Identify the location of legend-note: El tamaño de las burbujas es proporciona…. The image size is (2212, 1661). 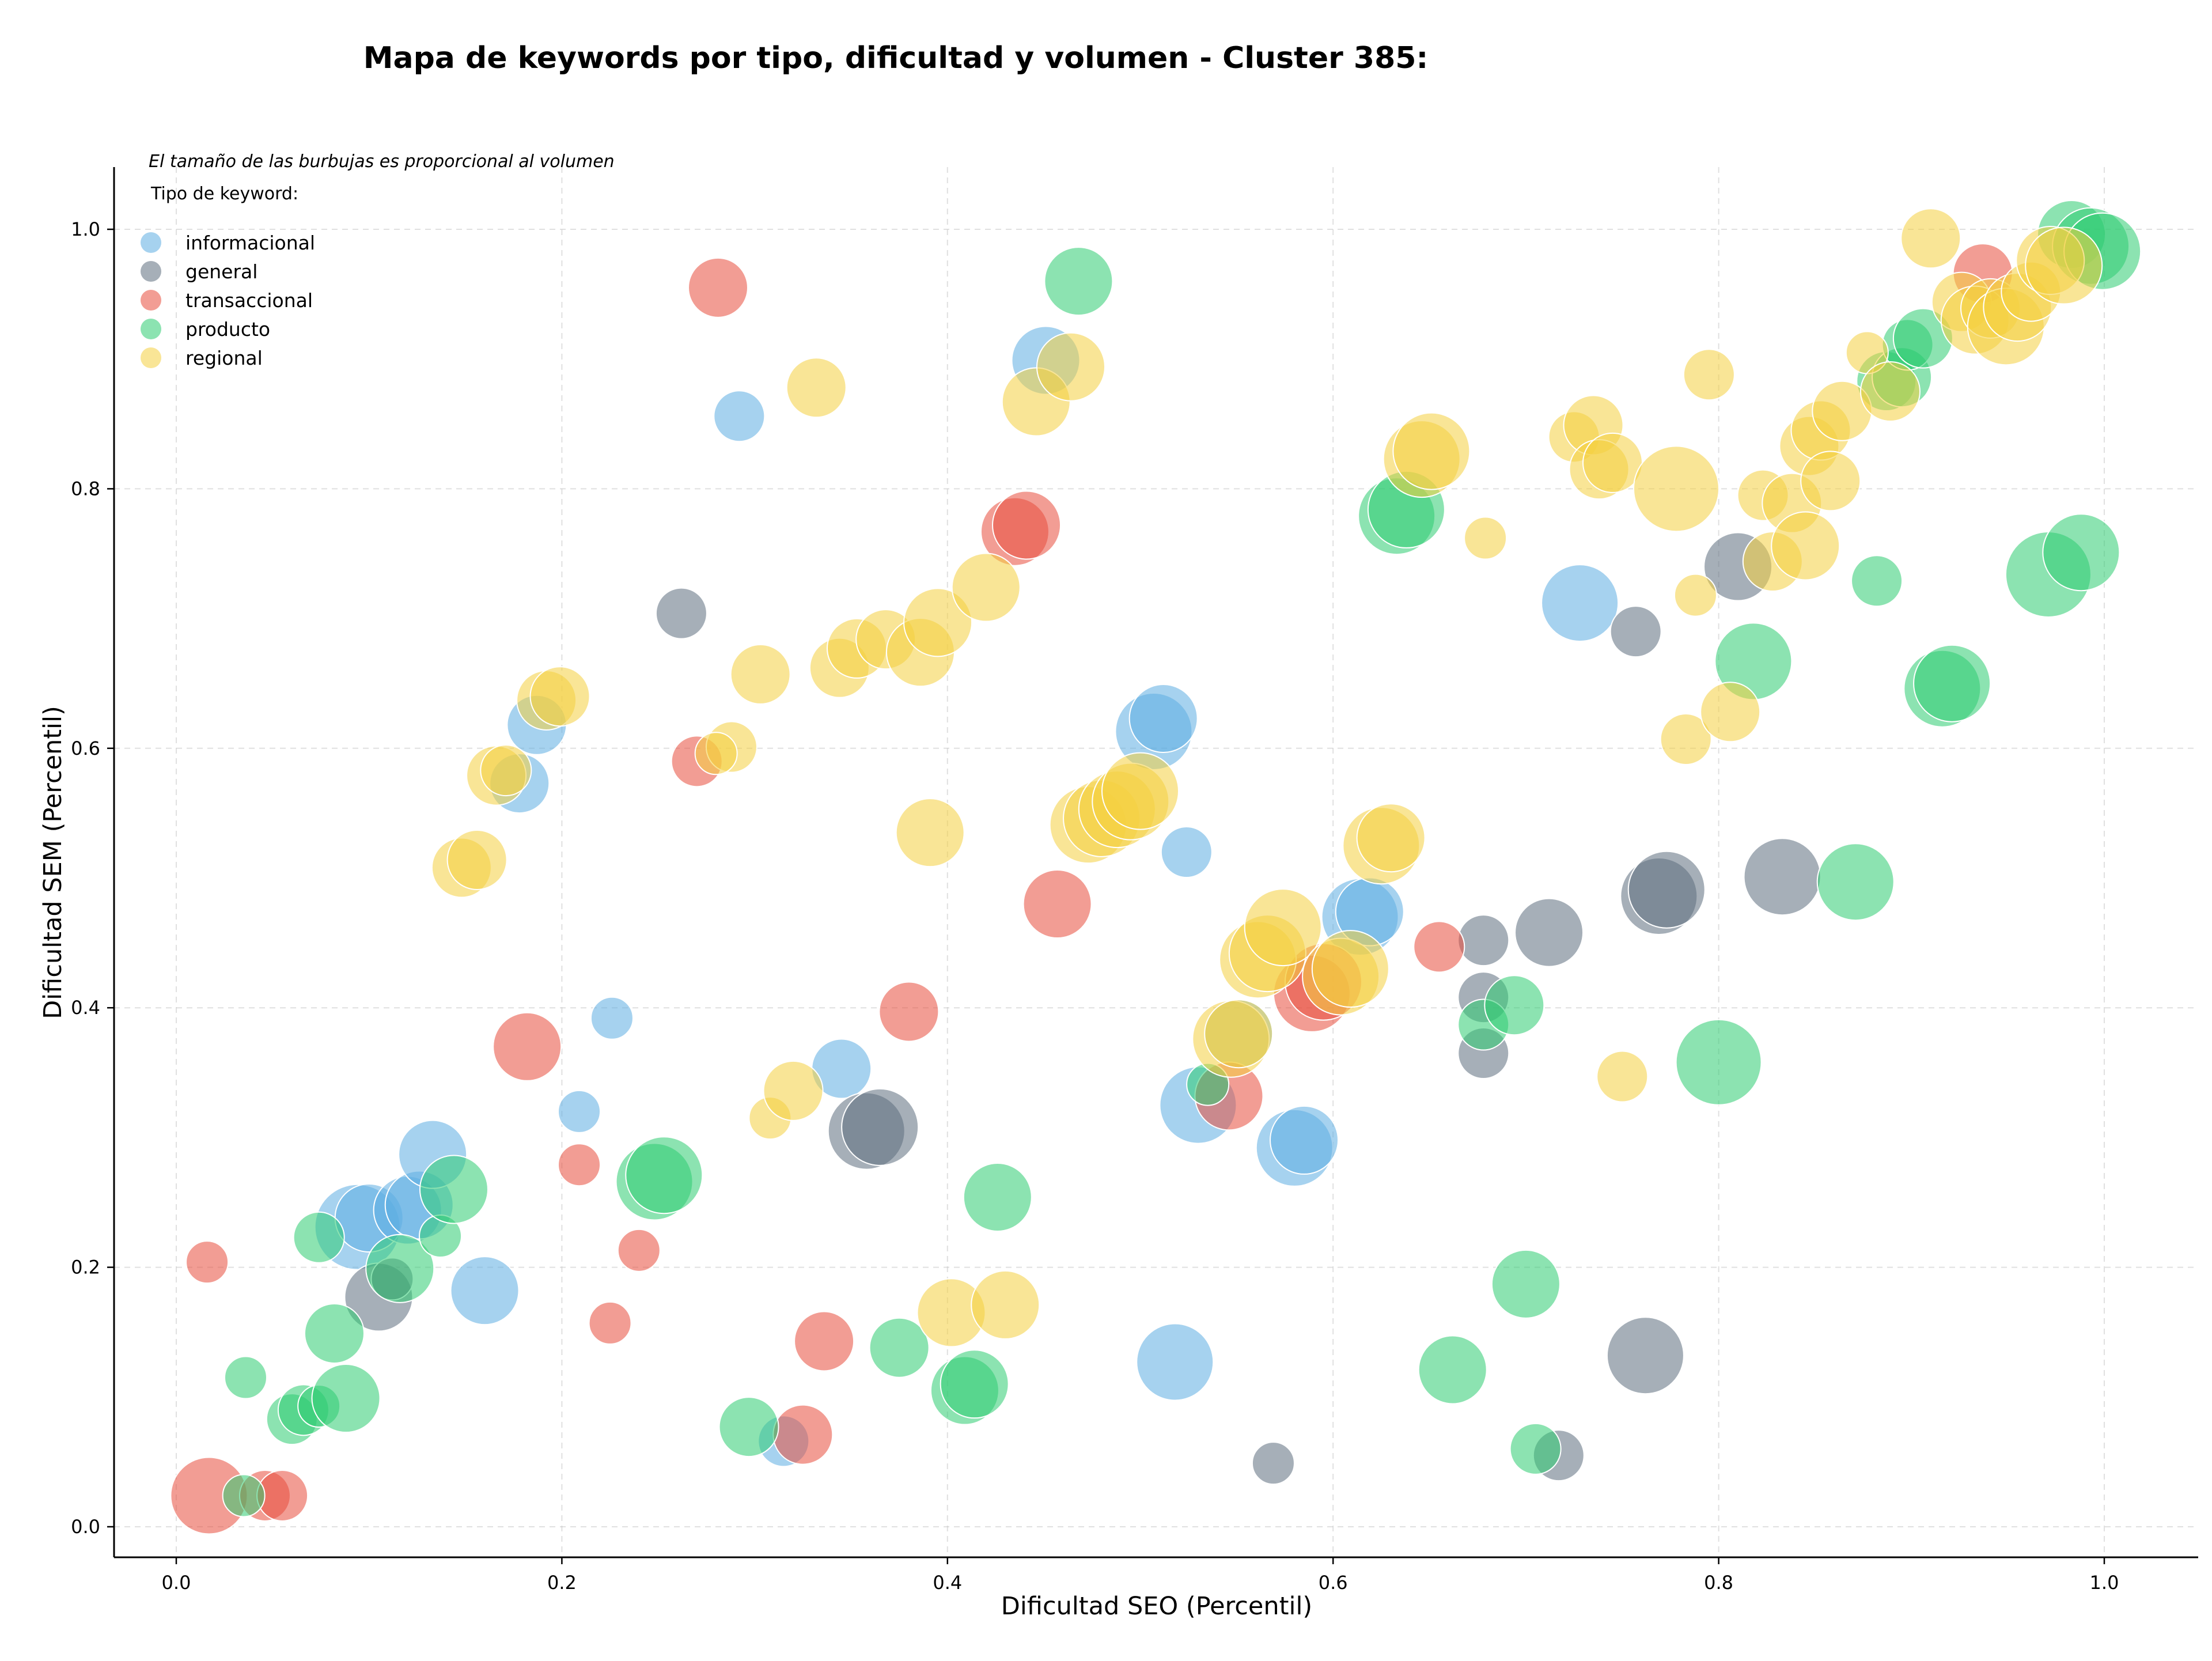
(382, 162).